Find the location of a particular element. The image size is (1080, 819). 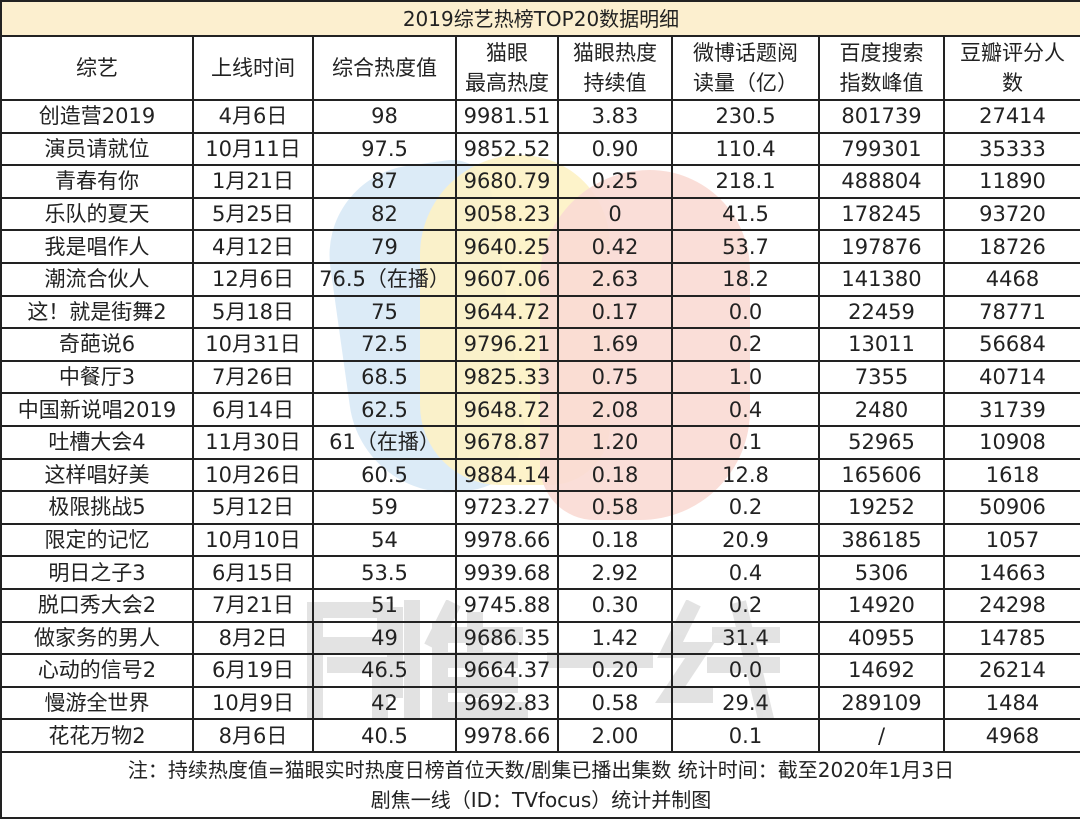

table-cell: 56684 is located at coordinates (1011, 344).